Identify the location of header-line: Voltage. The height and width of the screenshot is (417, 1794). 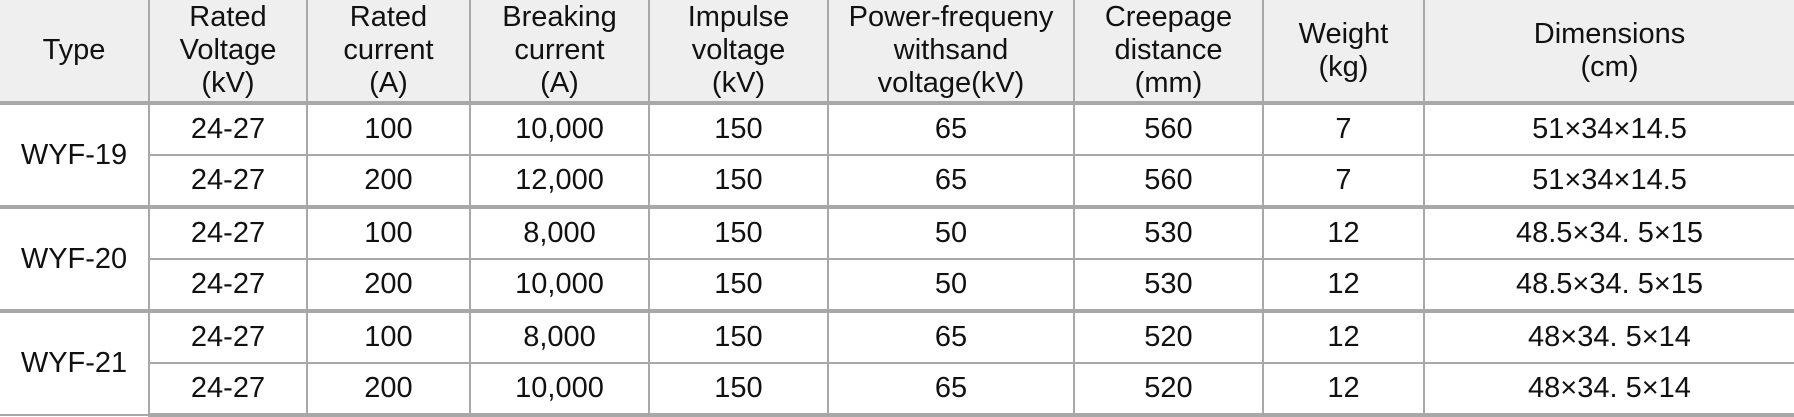
(228, 50).